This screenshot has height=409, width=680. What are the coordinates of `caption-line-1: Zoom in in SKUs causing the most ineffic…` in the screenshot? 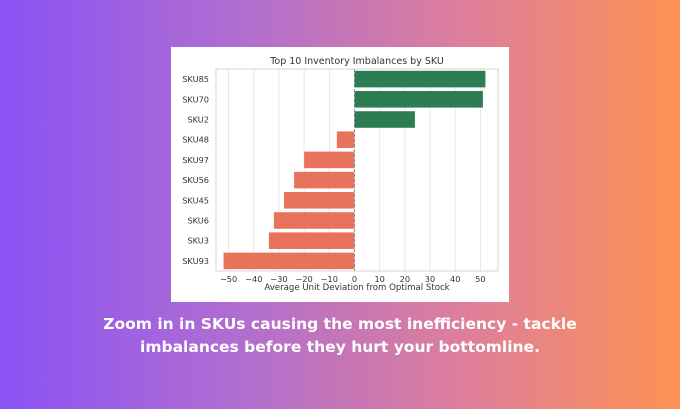 It's located at (340, 324).